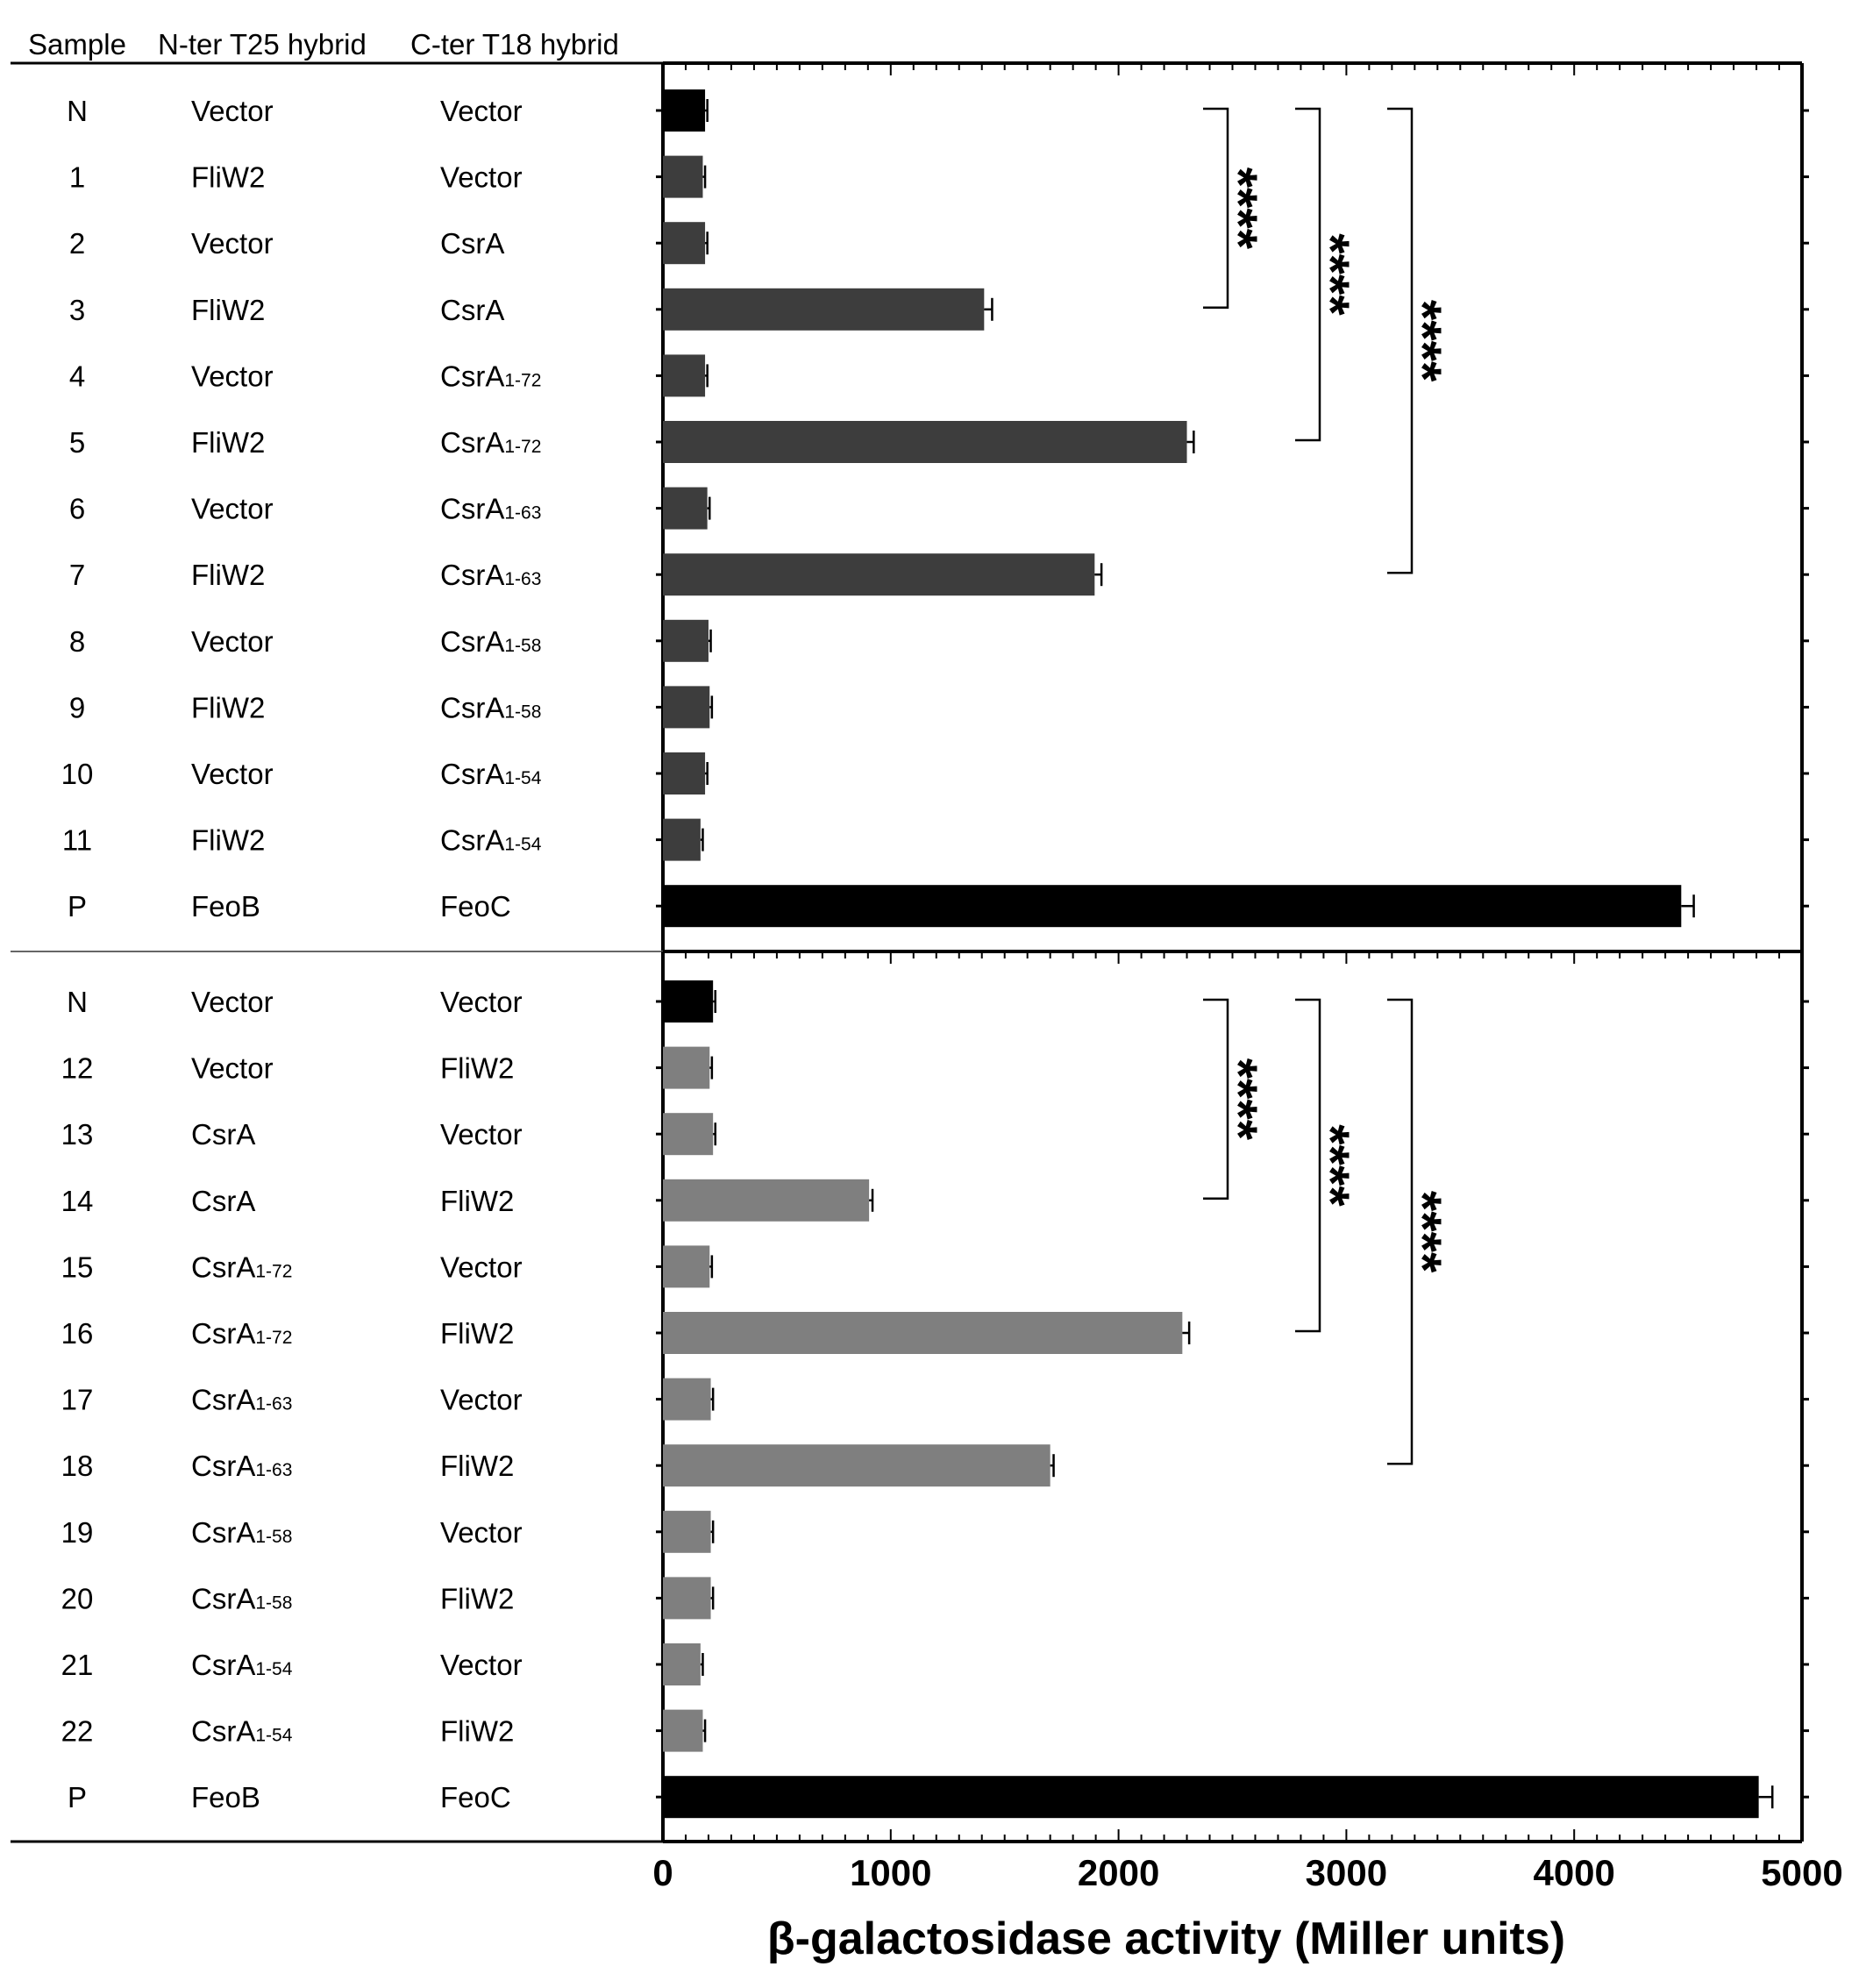 The width and height of the screenshot is (1866, 1988). I want to click on sample-id: 17, so click(77, 1400).